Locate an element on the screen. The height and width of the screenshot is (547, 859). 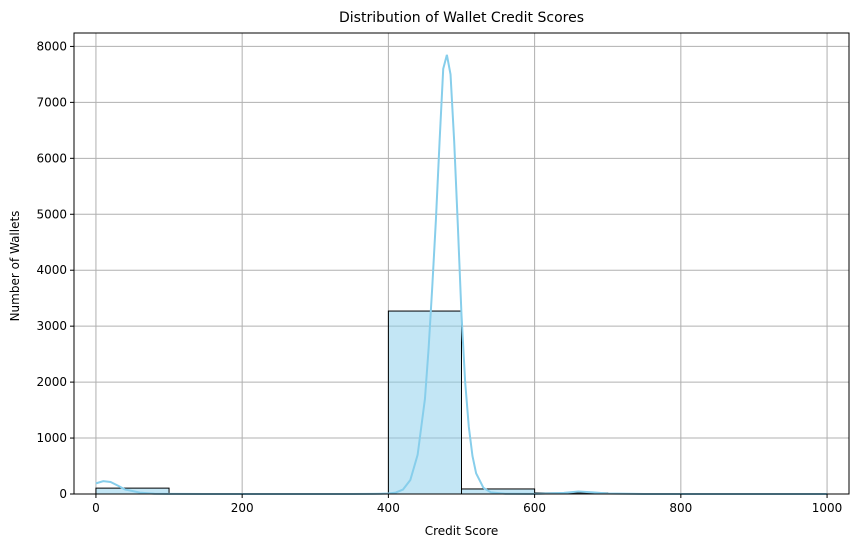
x-tick-label: 400 is located at coordinates (388, 508).